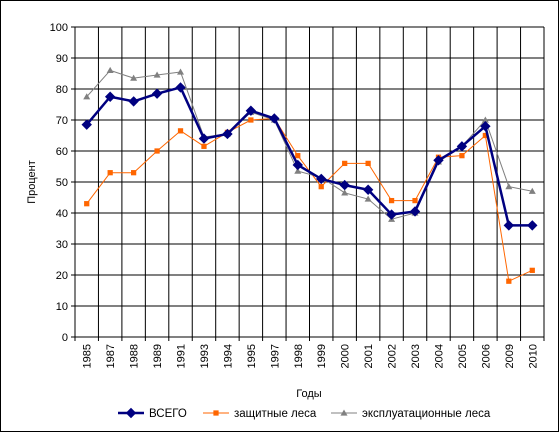  I want to click on legend: ВСЕГО защитные леса эксплуатационные леса, so click(304, 413).